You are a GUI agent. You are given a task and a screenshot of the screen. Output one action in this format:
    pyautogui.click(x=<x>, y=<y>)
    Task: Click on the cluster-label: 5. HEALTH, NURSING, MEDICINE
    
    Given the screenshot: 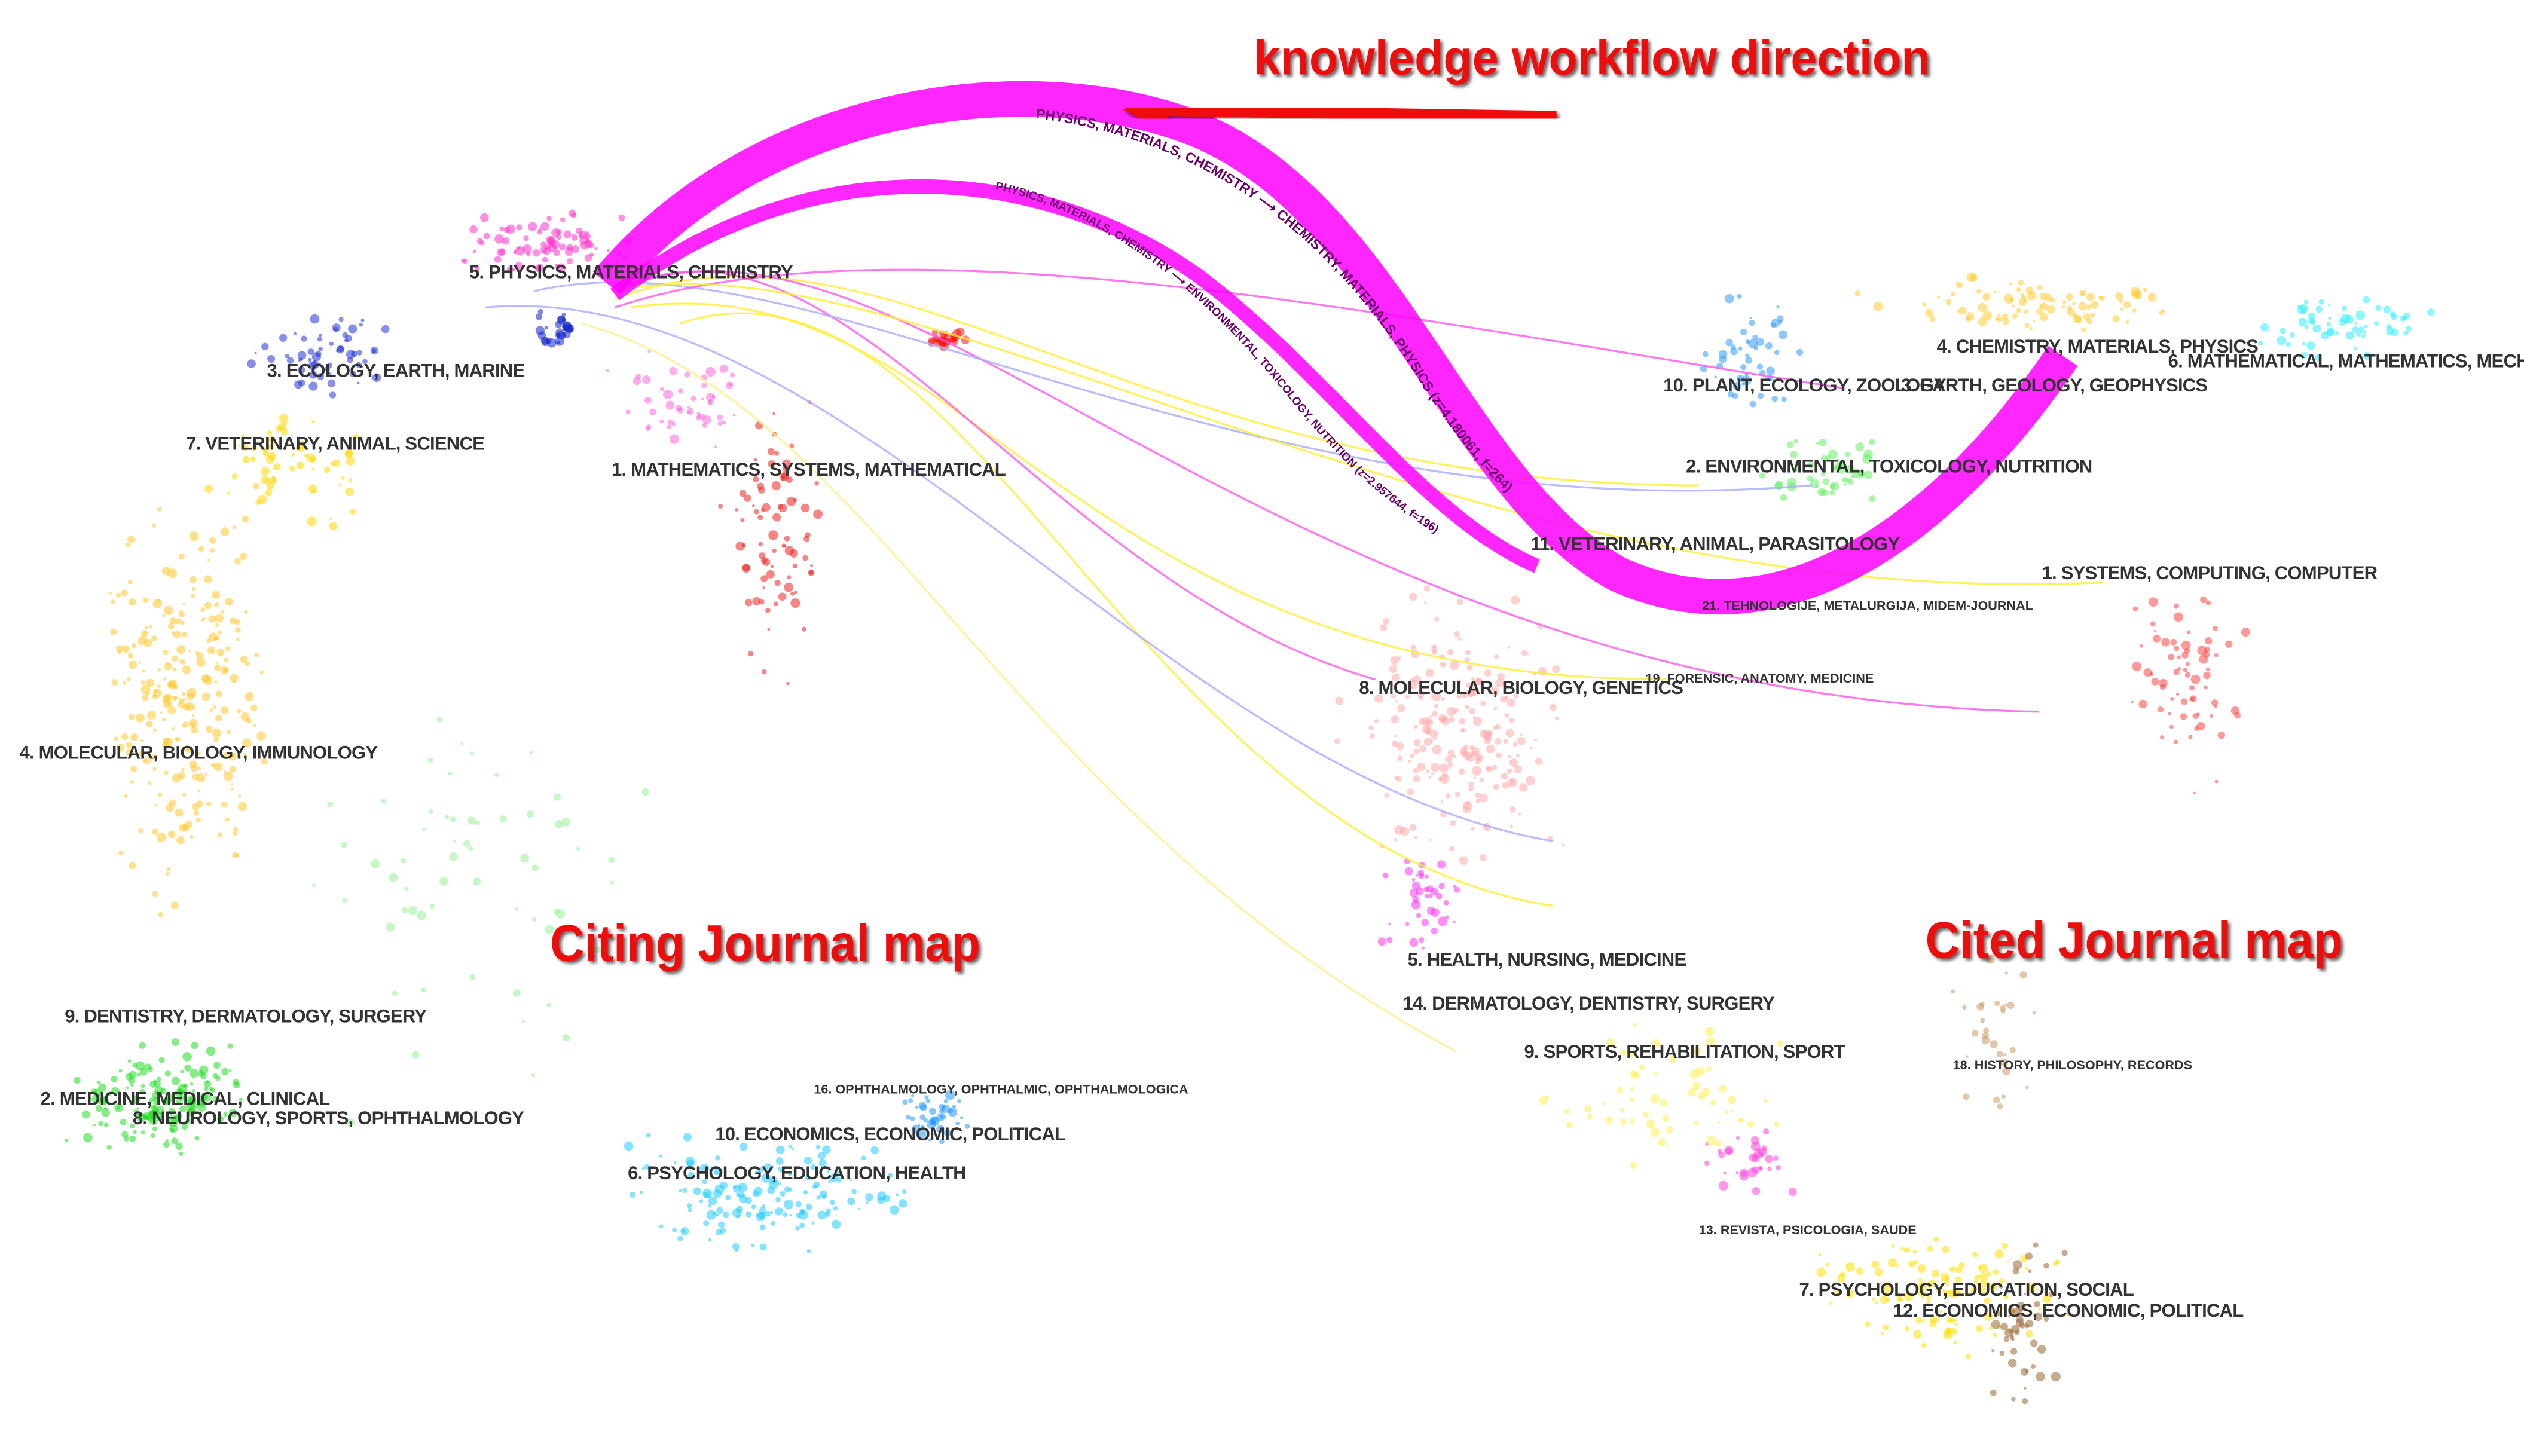 What is the action you would take?
    pyautogui.click(x=1547, y=960)
    